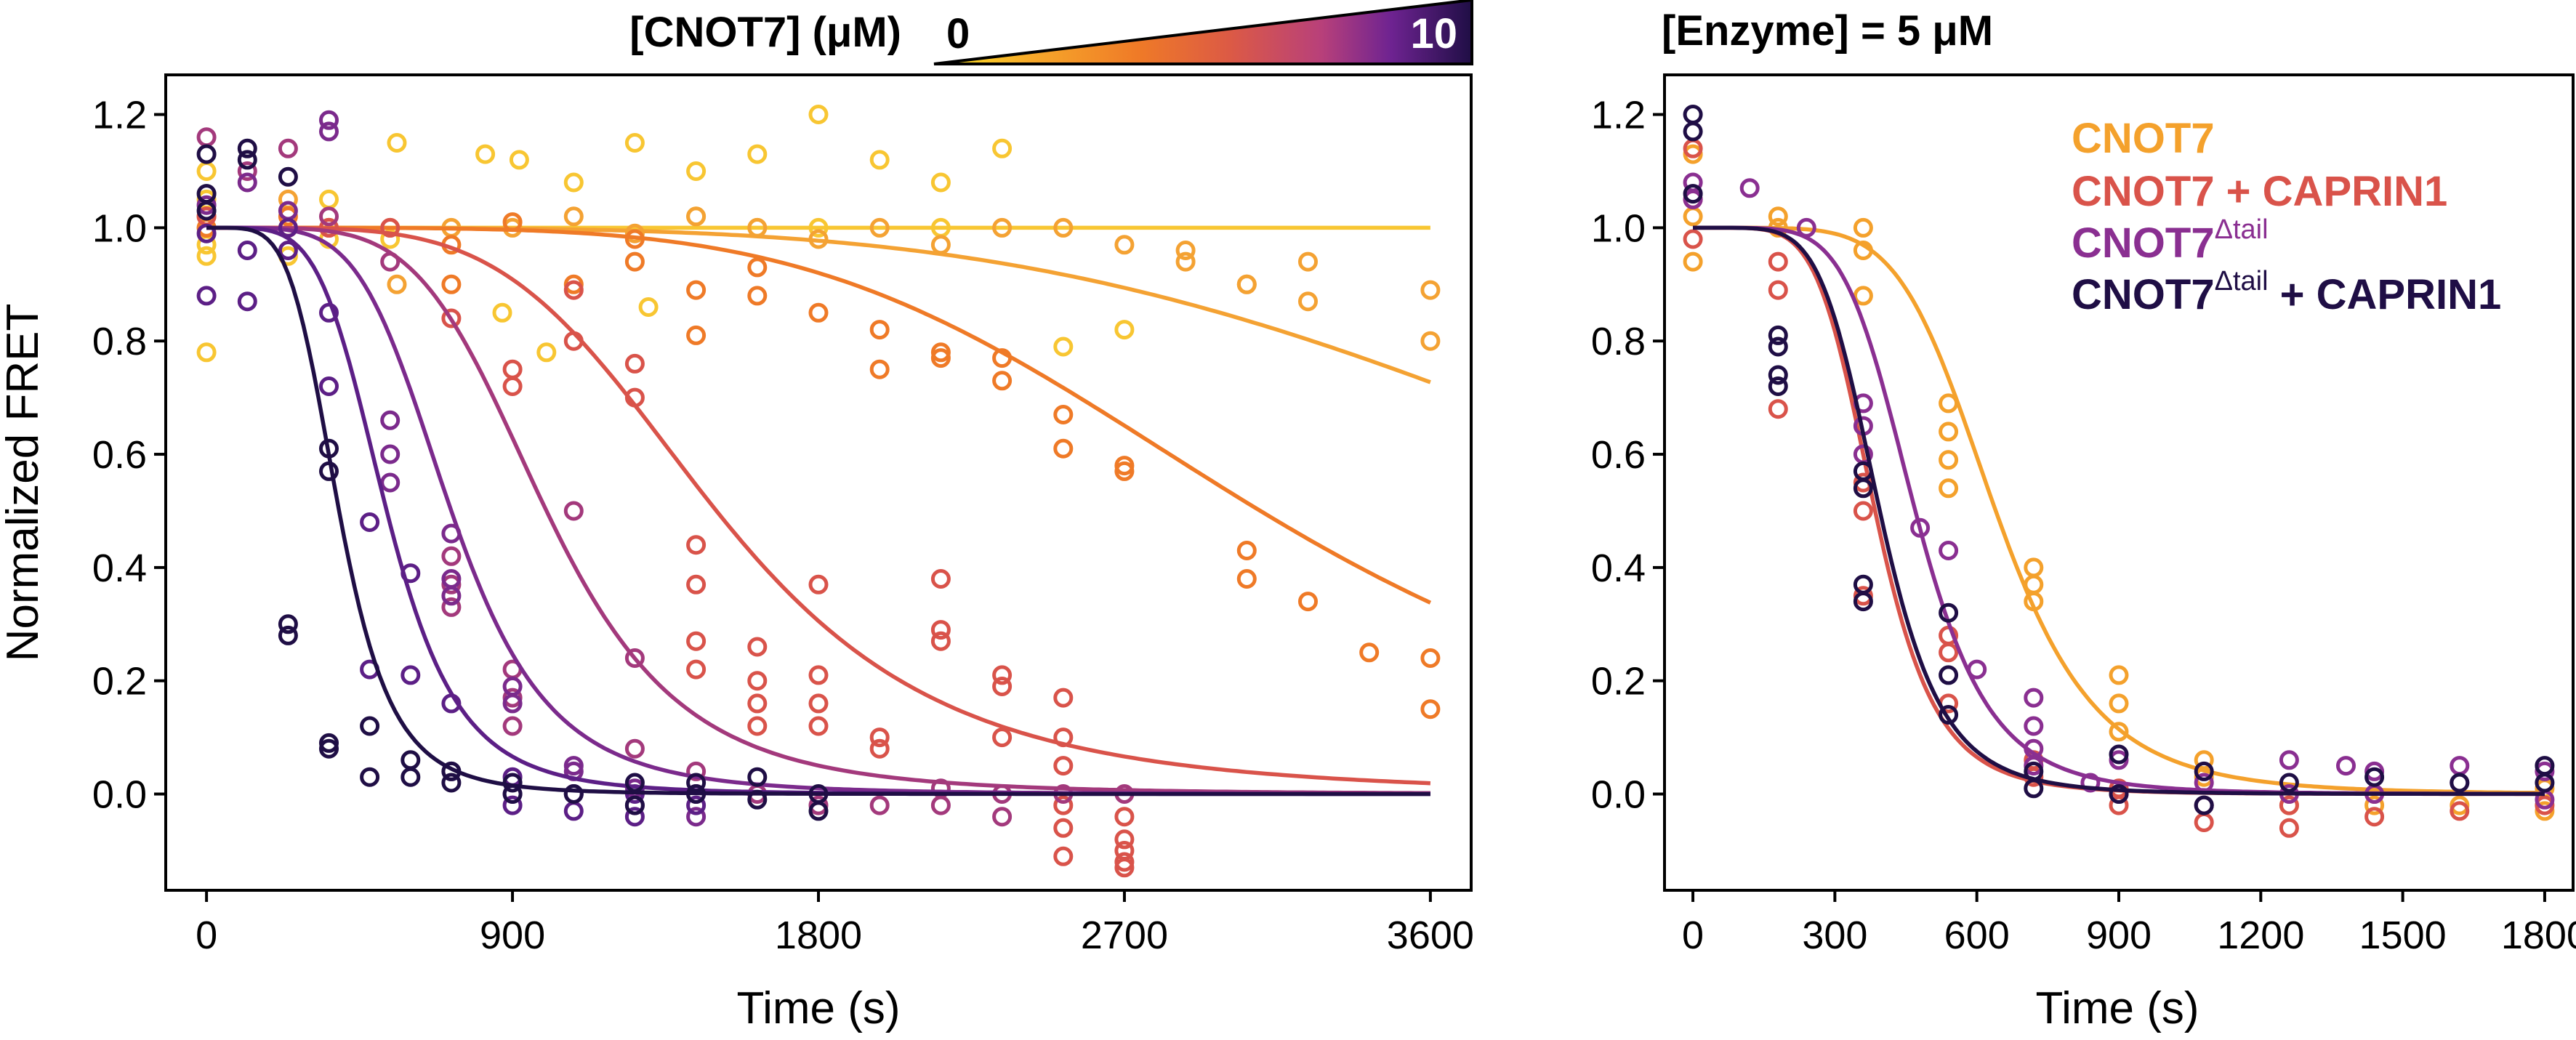  I want to click on gradient-min-label: 0, so click(958, 33).